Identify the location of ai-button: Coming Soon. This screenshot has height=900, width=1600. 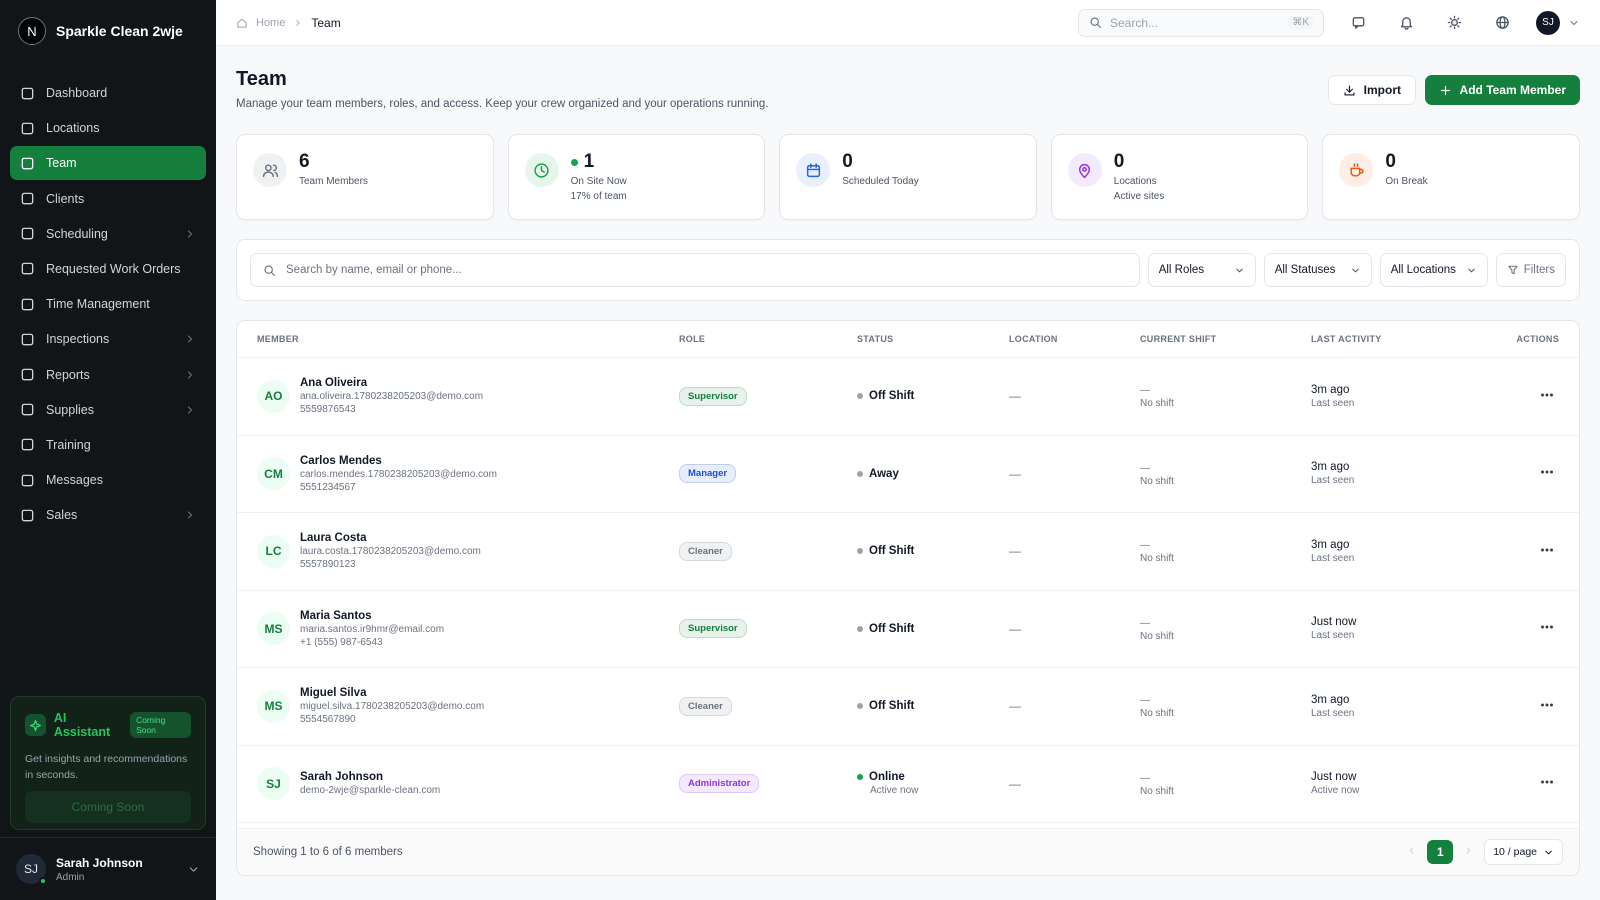
(108, 807).